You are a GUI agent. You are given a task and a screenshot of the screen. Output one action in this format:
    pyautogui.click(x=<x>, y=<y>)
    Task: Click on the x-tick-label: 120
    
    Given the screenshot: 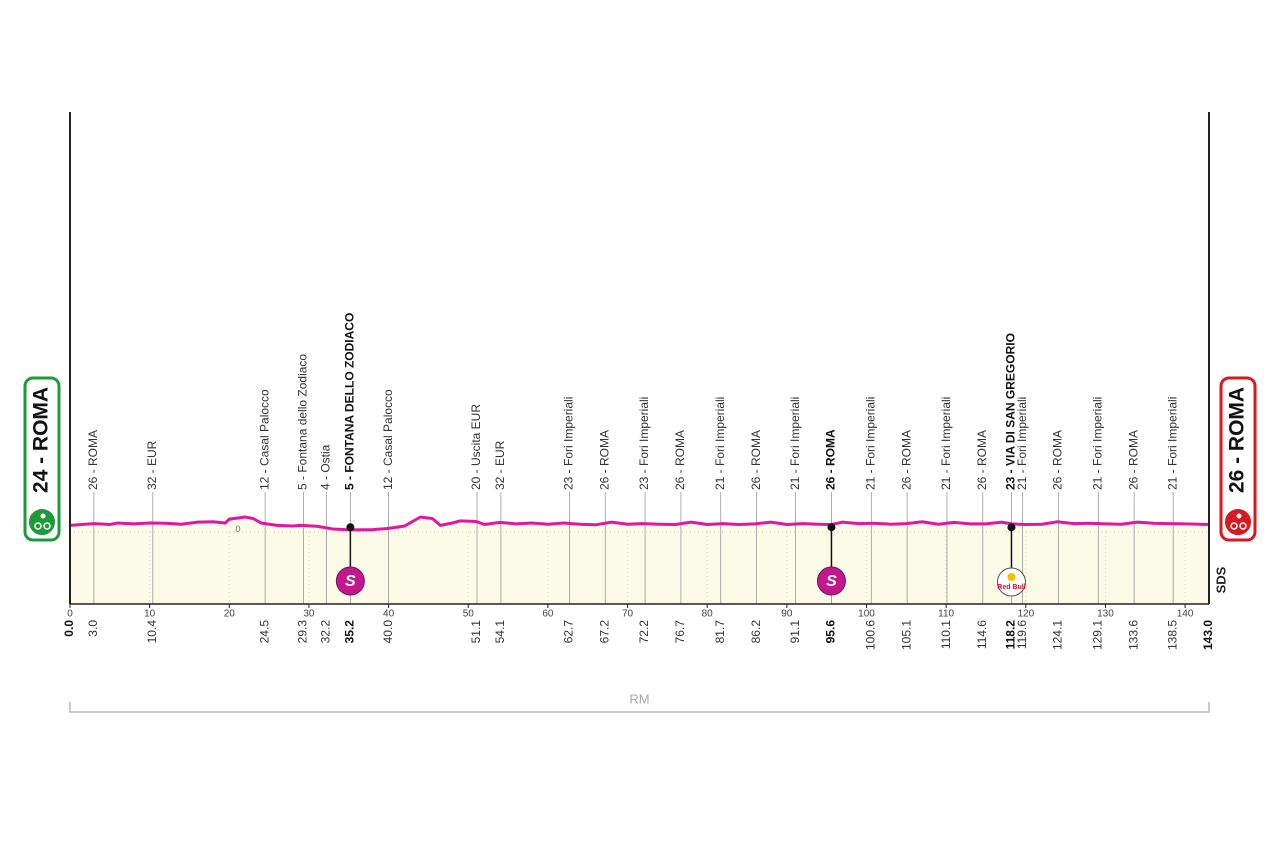 What is the action you would take?
    pyautogui.click(x=1025, y=614)
    